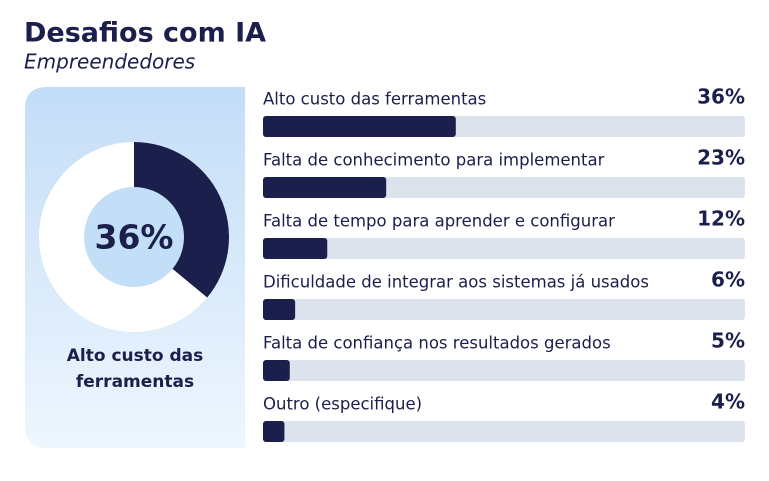  I want to click on donut-caption: Alto custo das ferramentas, so click(135, 369).